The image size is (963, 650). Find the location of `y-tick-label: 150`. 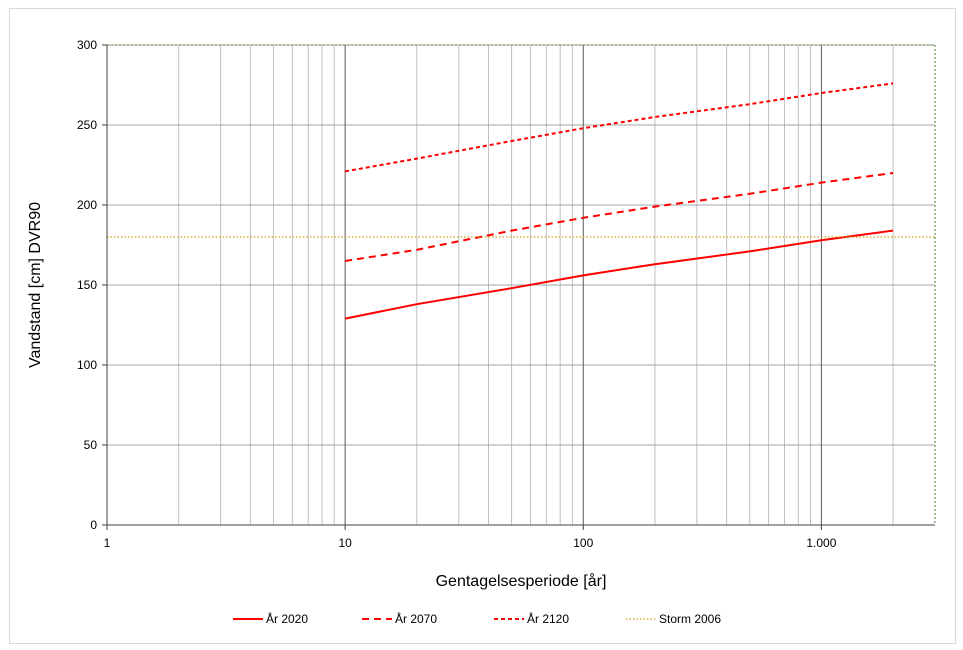

y-tick-label: 150 is located at coordinates (87, 285).